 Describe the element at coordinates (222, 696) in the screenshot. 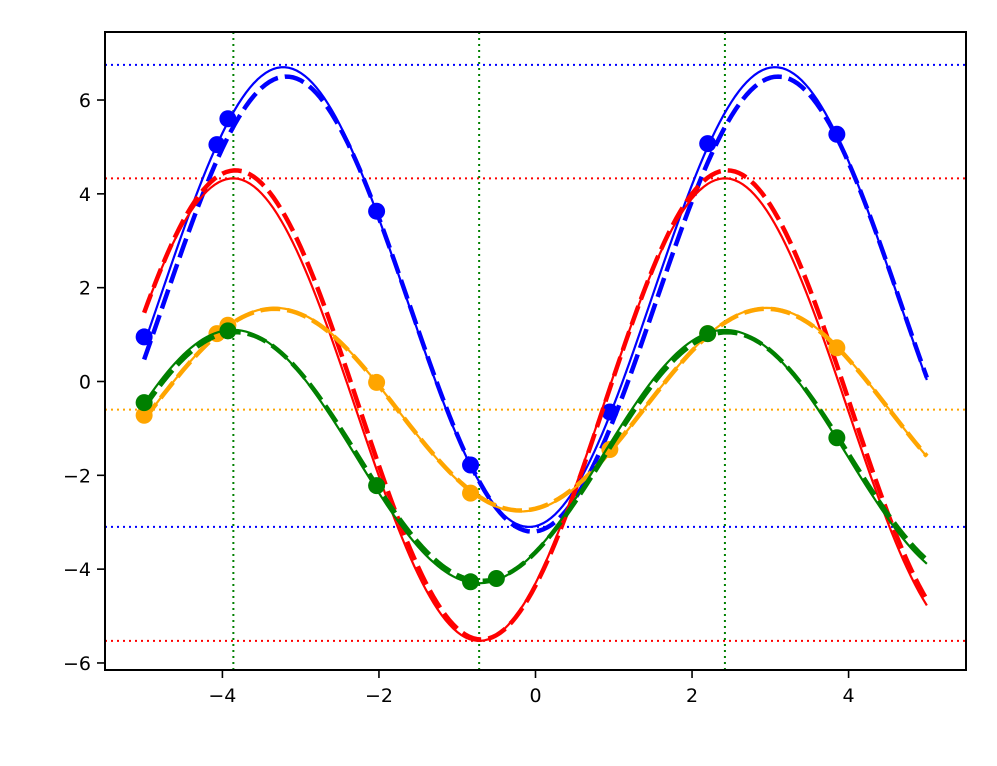

I see `x-tick-label-0: −4` at that location.